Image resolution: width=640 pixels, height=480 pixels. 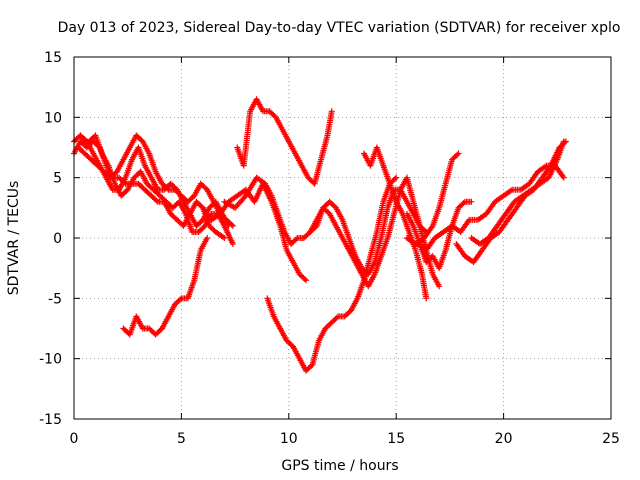 I want to click on y-tick-label: -5, so click(x=55, y=299).